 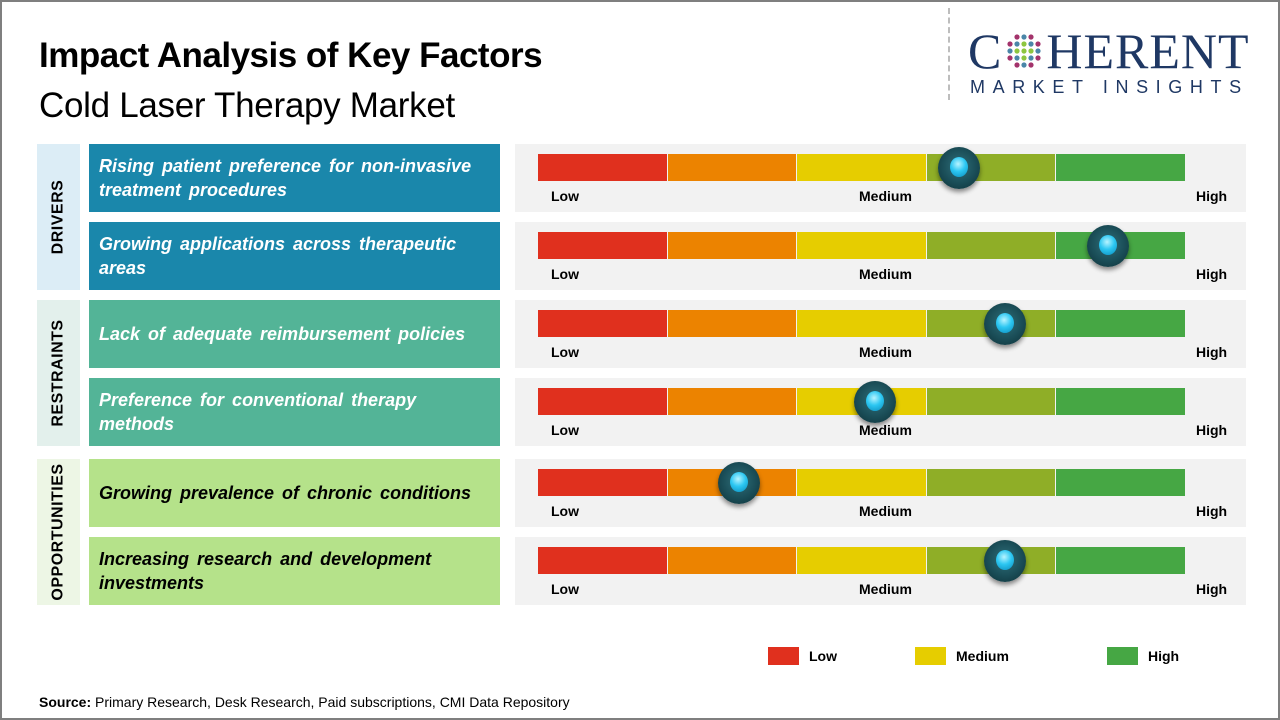 What do you see at coordinates (291, 55) in the screenshot?
I see `page-title: Impact Analysis of Key Factors` at bounding box center [291, 55].